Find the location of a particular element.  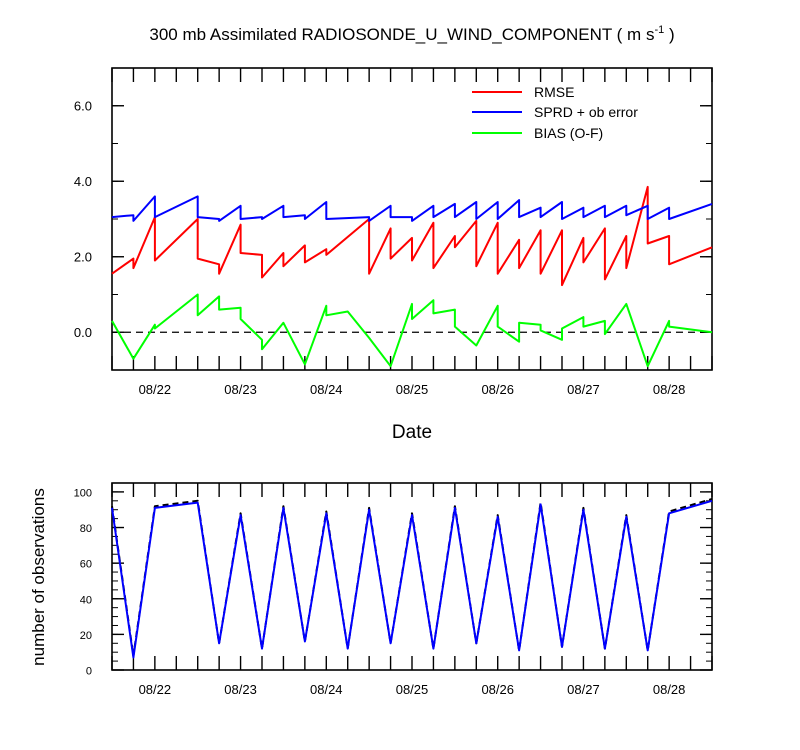

y-tick-label: 4.0 is located at coordinates (83, 181).